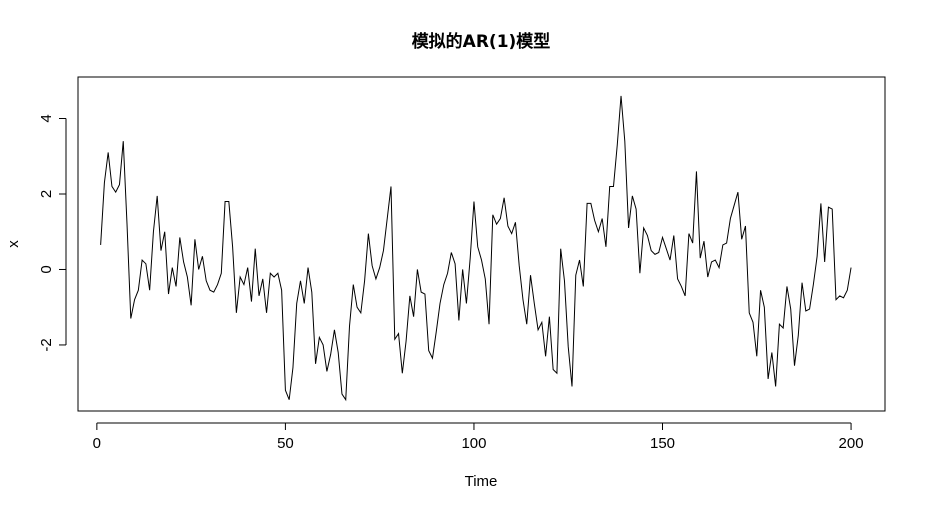  What do you see at coordinates (46, 269) in the screenshot?
I see `y-tick-label: 0` at bounding box center [46, 269].